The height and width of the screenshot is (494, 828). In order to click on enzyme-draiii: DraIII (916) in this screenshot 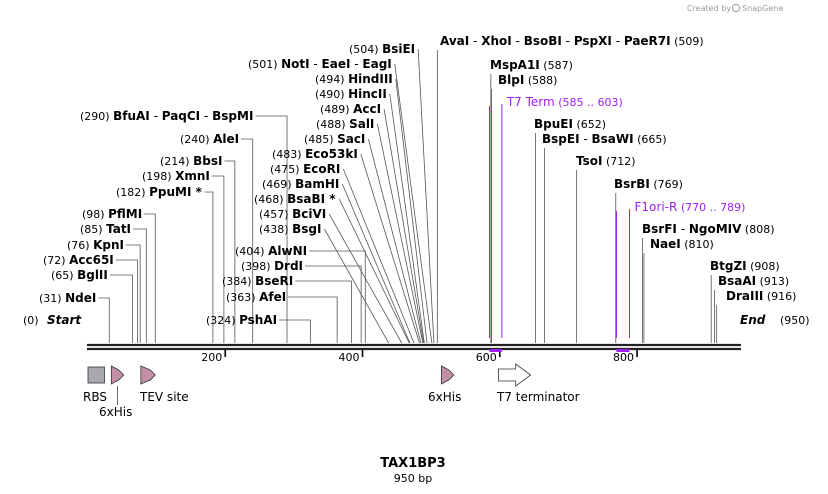, I will do `click(761, 296)`.